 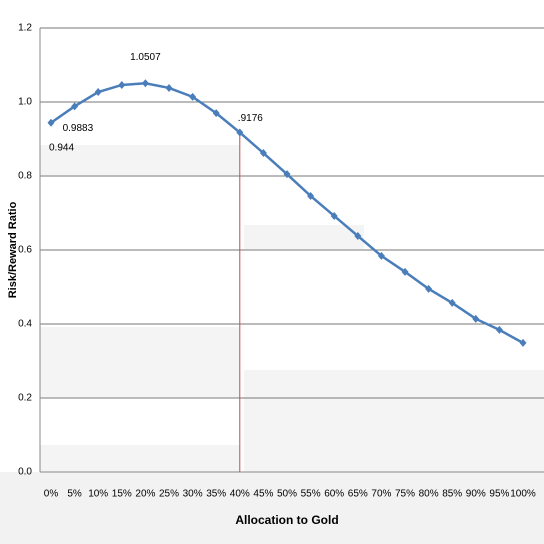 I want to click on x-tick-label: 65%, so click(x=358, y=494).